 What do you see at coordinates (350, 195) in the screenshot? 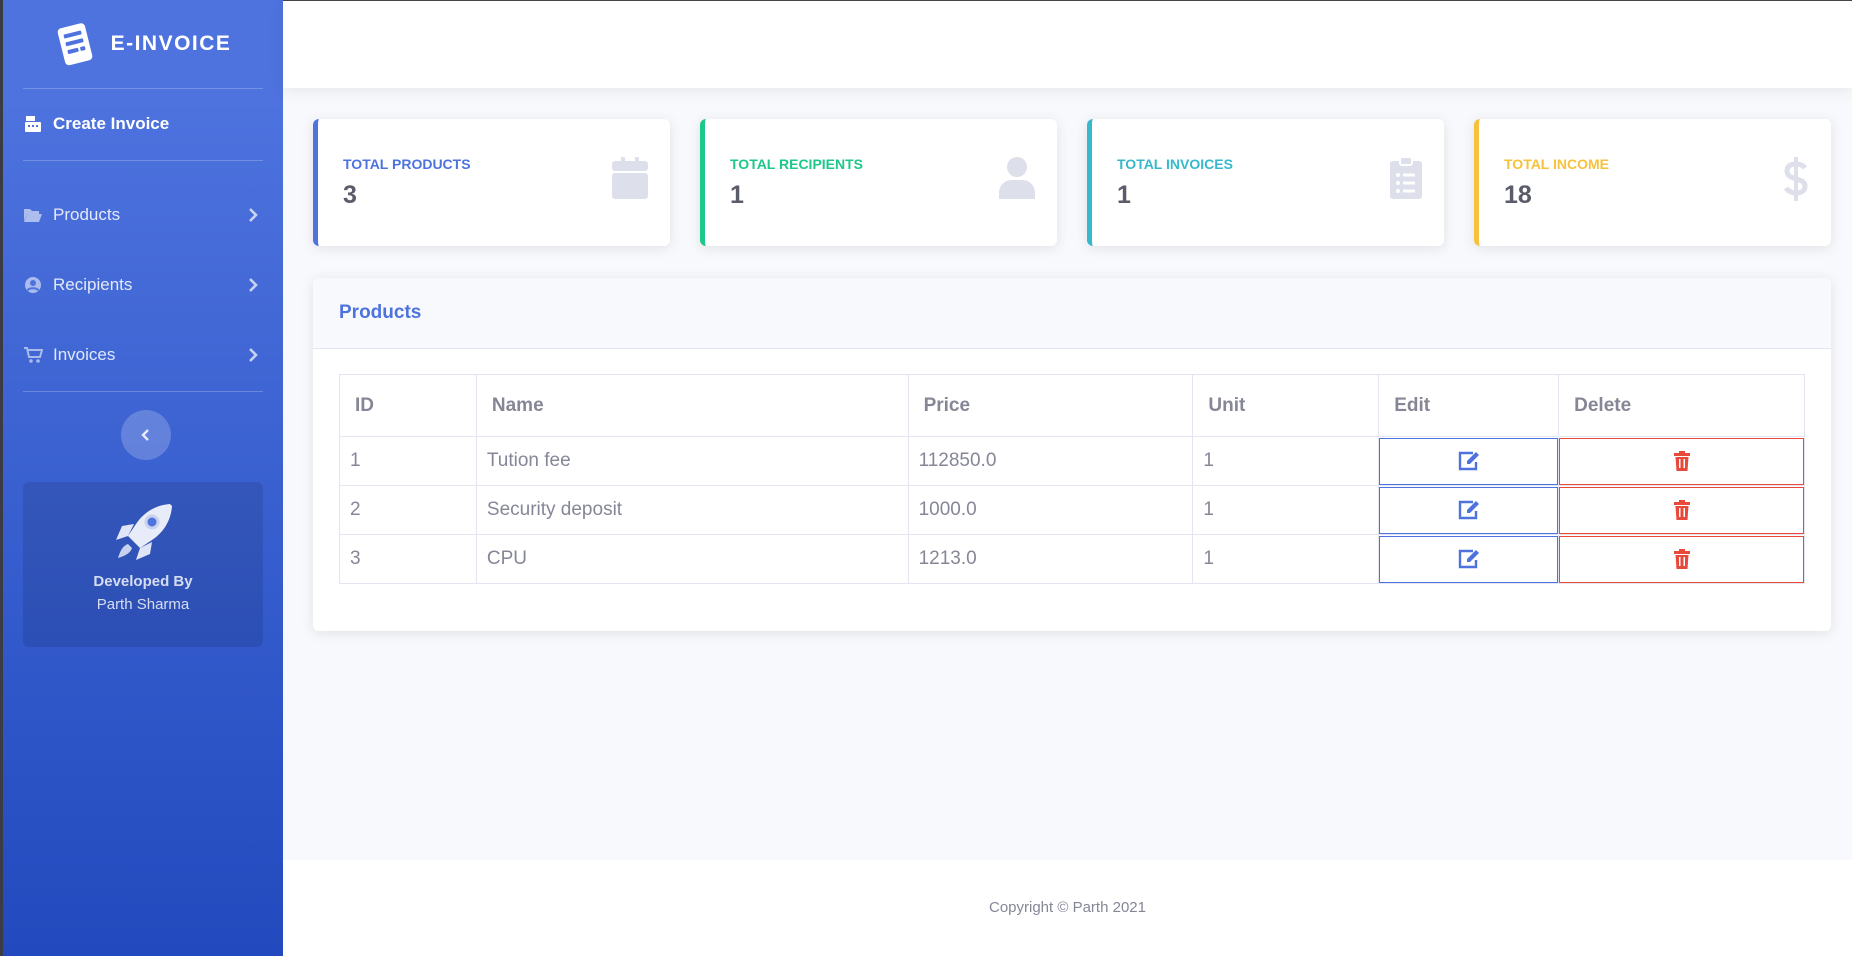
I see `card-value: 3` at bounding box center [350, 195].